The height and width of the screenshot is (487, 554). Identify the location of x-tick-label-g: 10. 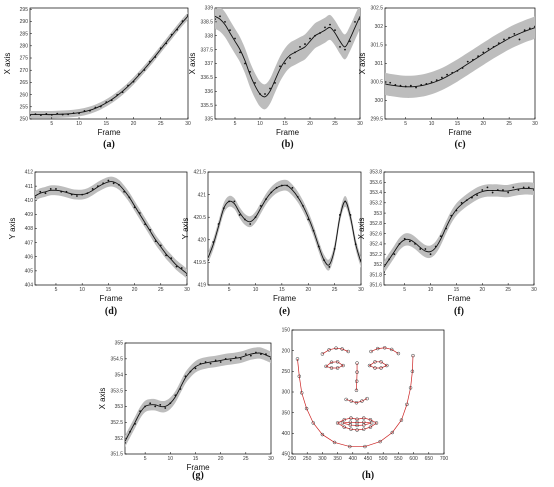
(171, 459).